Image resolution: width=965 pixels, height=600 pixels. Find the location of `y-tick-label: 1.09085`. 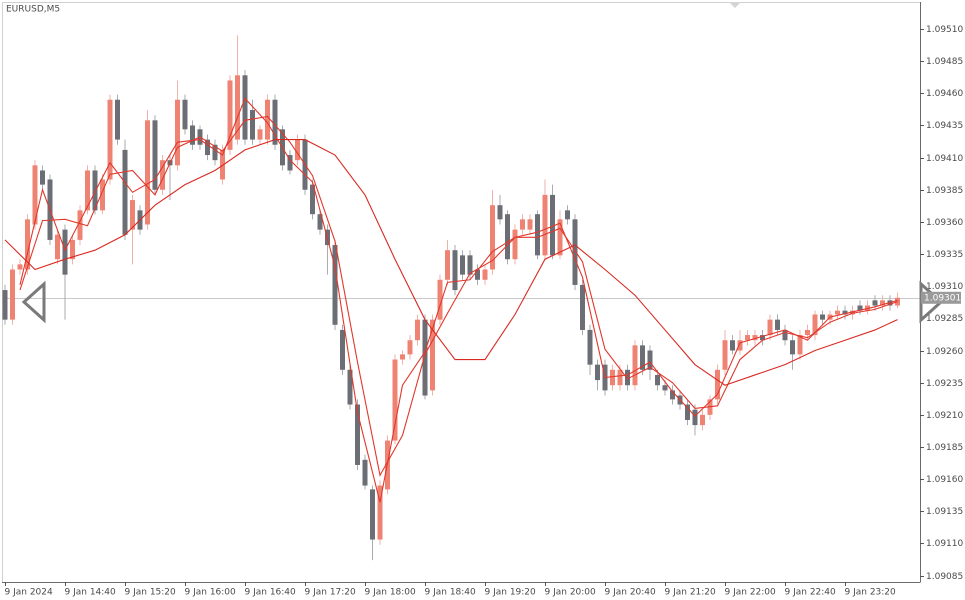

y-tick-label: 1.09085 is located at coordinates (944, 577).